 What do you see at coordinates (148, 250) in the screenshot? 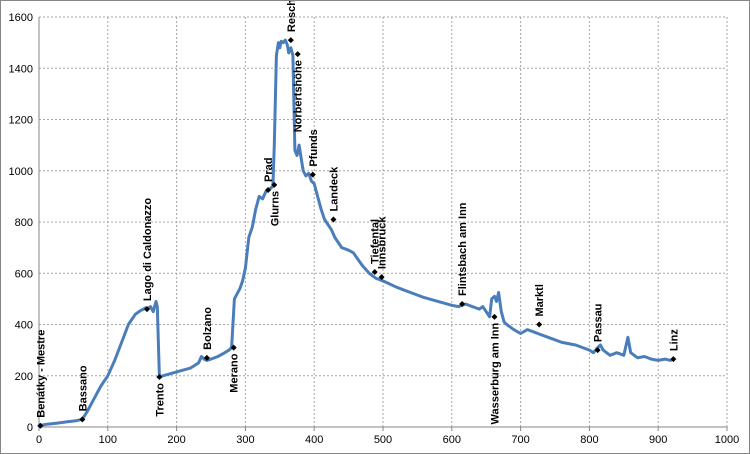
I see `place-label: Lago di Caldonazzo` at bounding box center [148, 250].